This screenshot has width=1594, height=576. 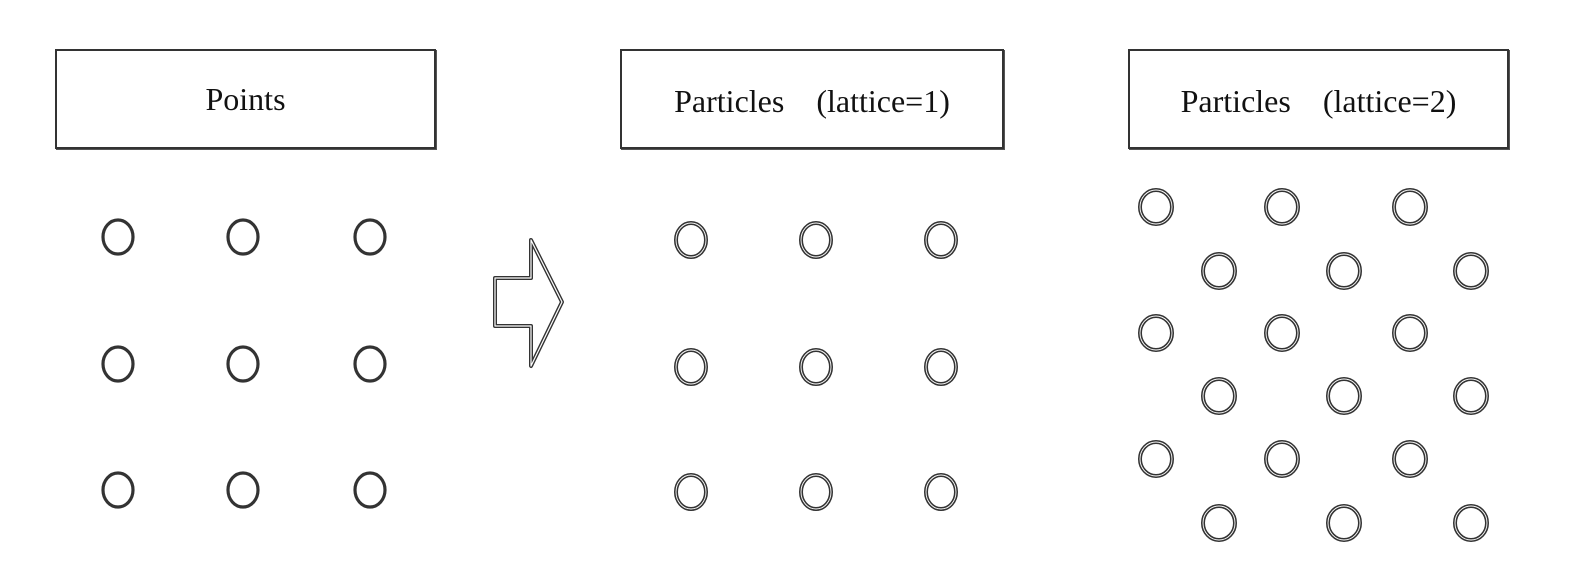 I want to click on points-label: Points, so click(x=245, y=98).